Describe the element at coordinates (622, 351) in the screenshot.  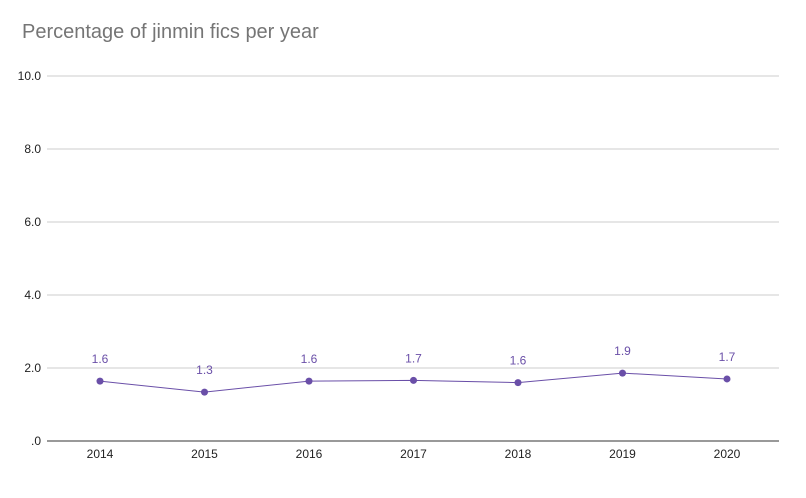
I see `data-label: 1.9` at that location.